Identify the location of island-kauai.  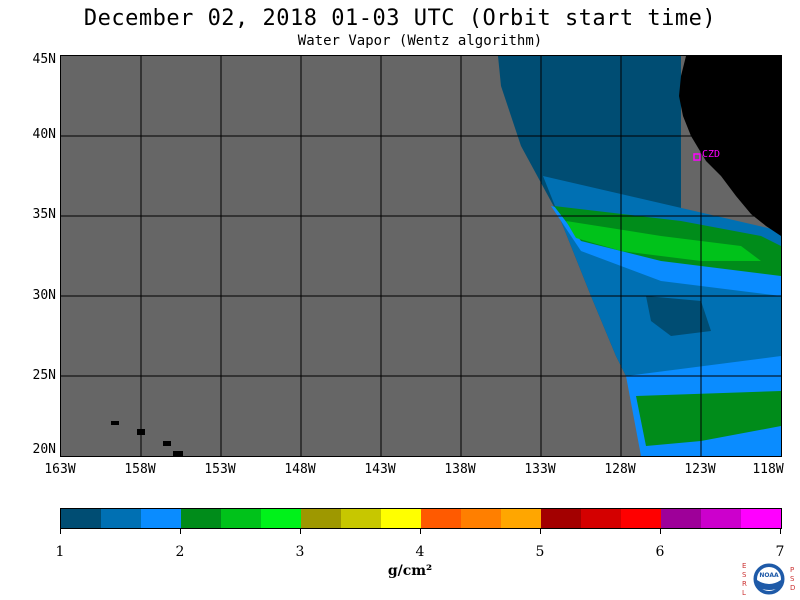
(115, 423).